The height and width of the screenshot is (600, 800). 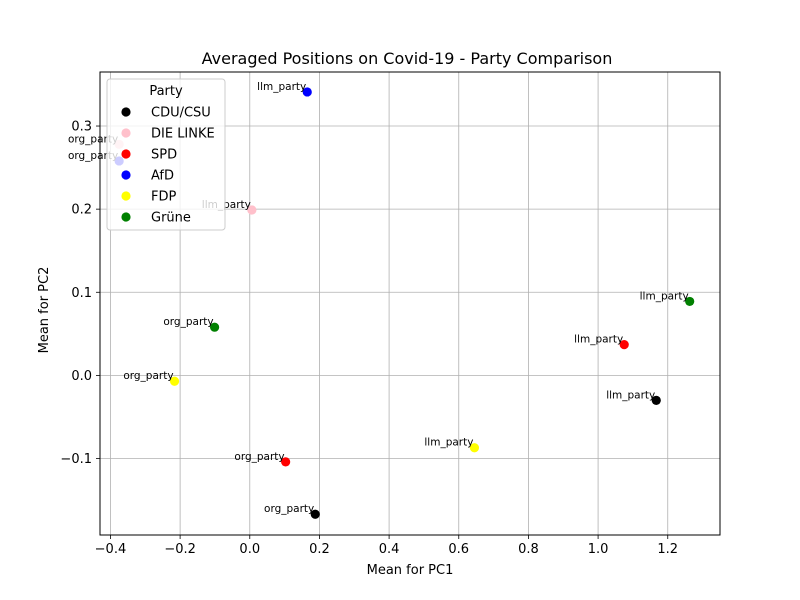 I want to click on x-tick-label: 0.0, so click(x=249, y=549).